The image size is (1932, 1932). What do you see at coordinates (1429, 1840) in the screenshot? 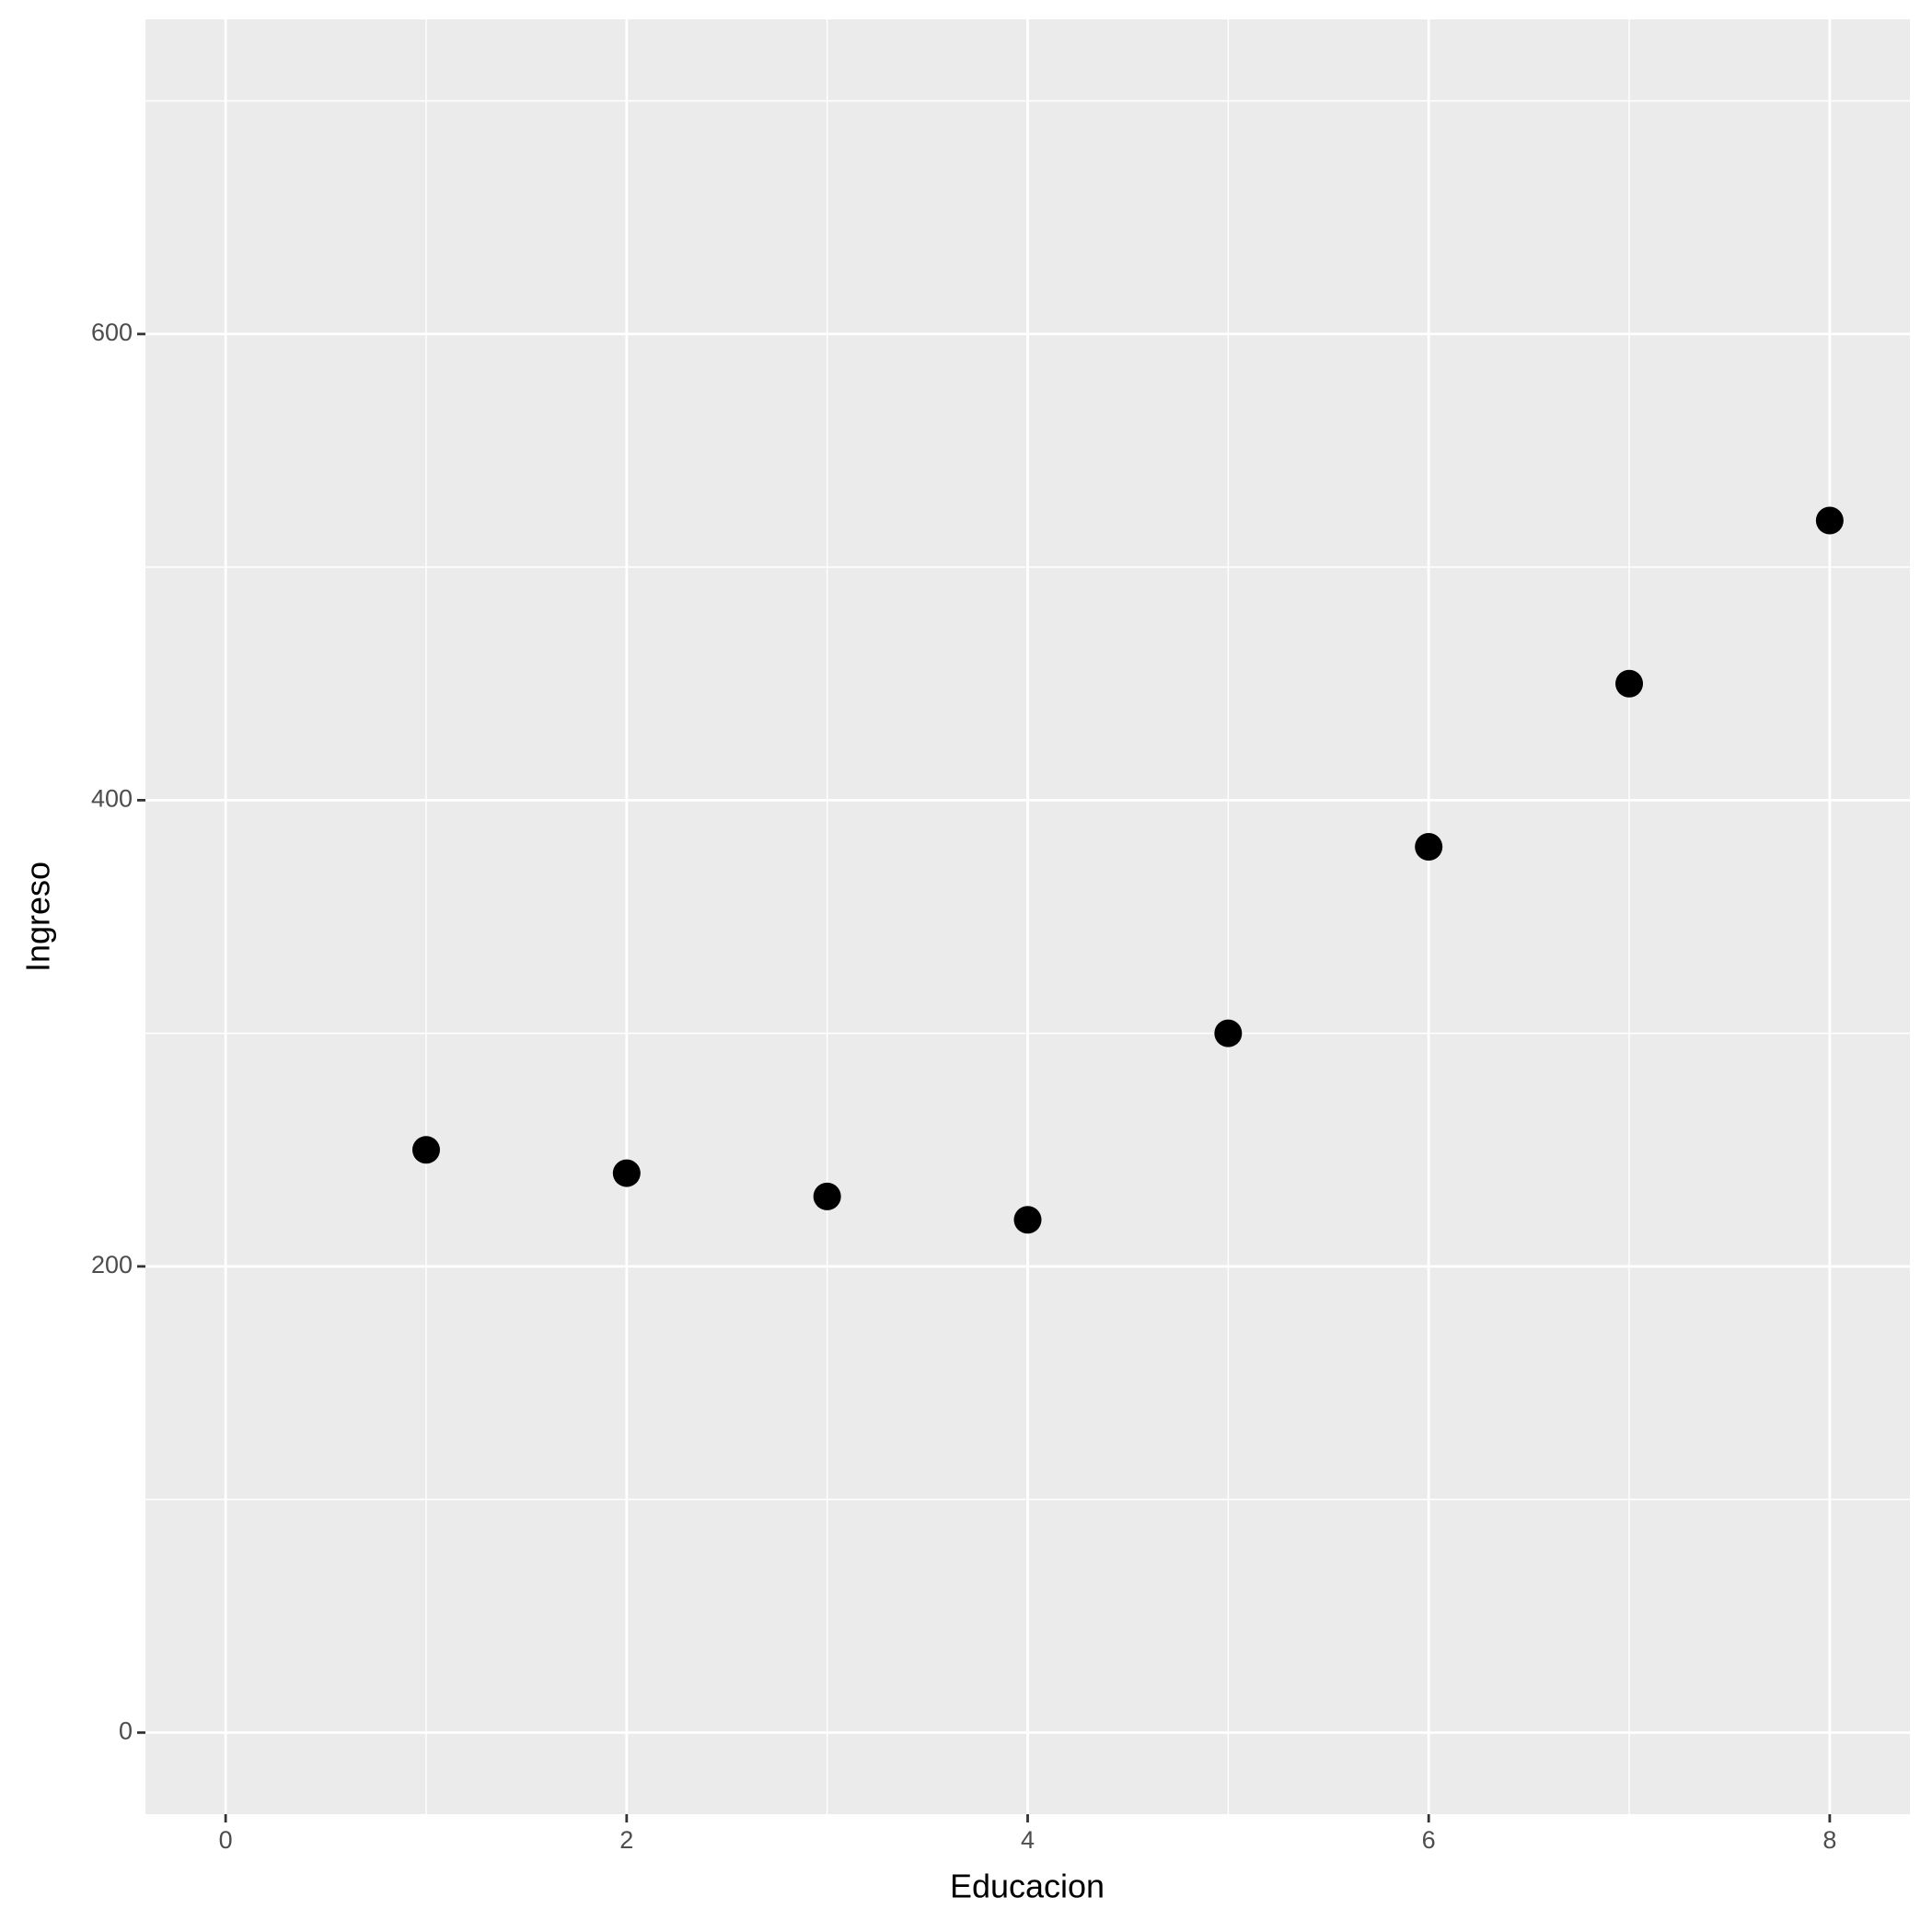
I see `x-tick-label: 6` at bounding box center [1429, 1840].